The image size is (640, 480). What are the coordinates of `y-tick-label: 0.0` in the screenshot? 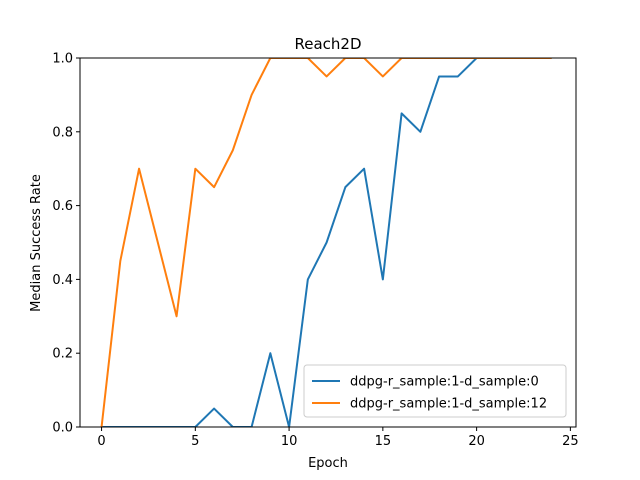 It's located at (62, 428).